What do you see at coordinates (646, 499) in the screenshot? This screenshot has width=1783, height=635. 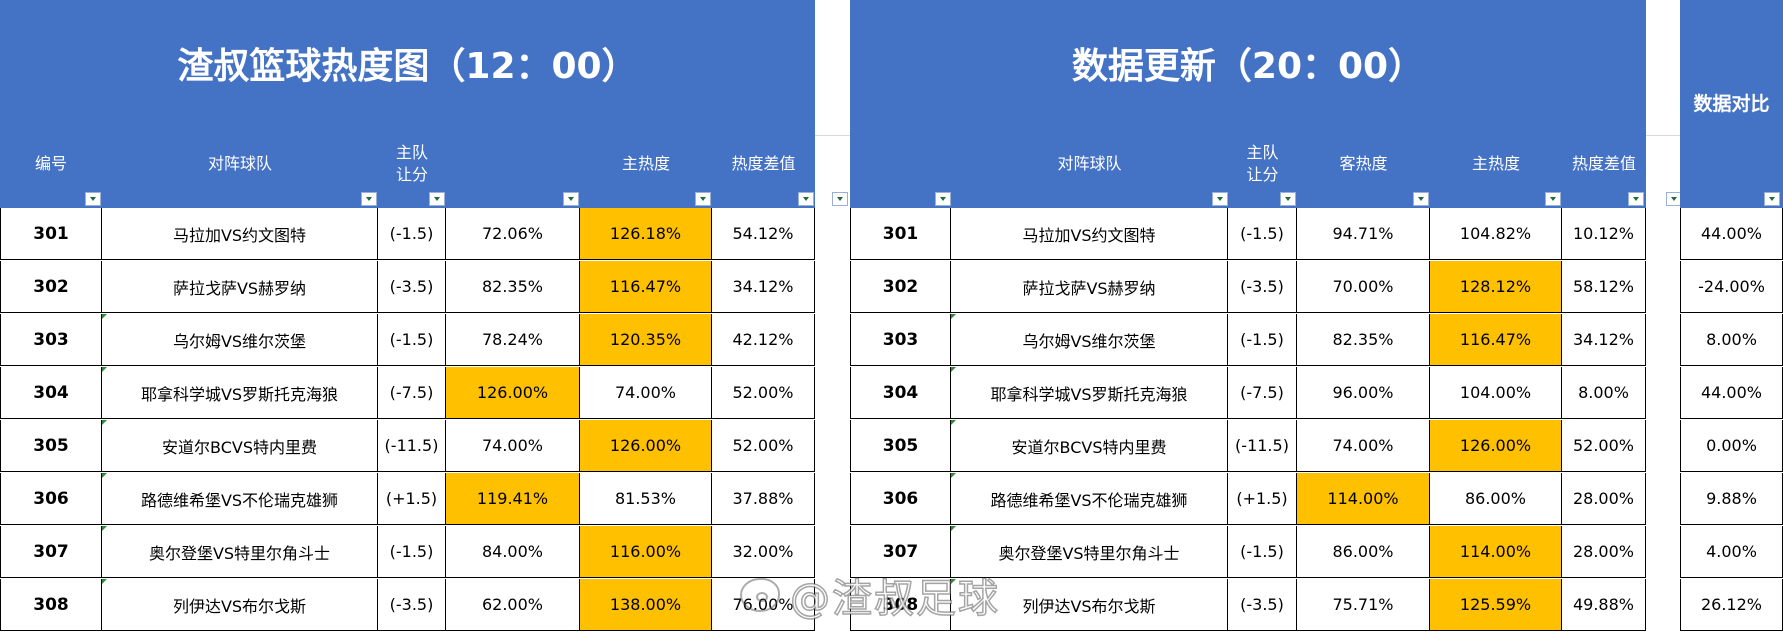 I see `home-heat-cell: 81.53%` at bounding box center [646, 499].